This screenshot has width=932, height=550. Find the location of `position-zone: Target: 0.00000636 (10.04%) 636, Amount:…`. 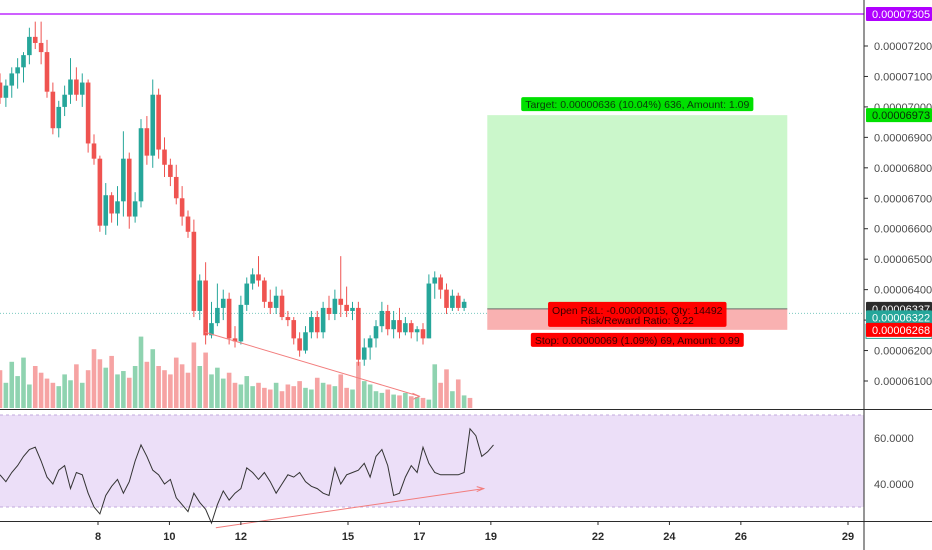

position-zone: Target: 0.00000636 (10.04%) 636, Amount:… is located at coordinates (637, 222).